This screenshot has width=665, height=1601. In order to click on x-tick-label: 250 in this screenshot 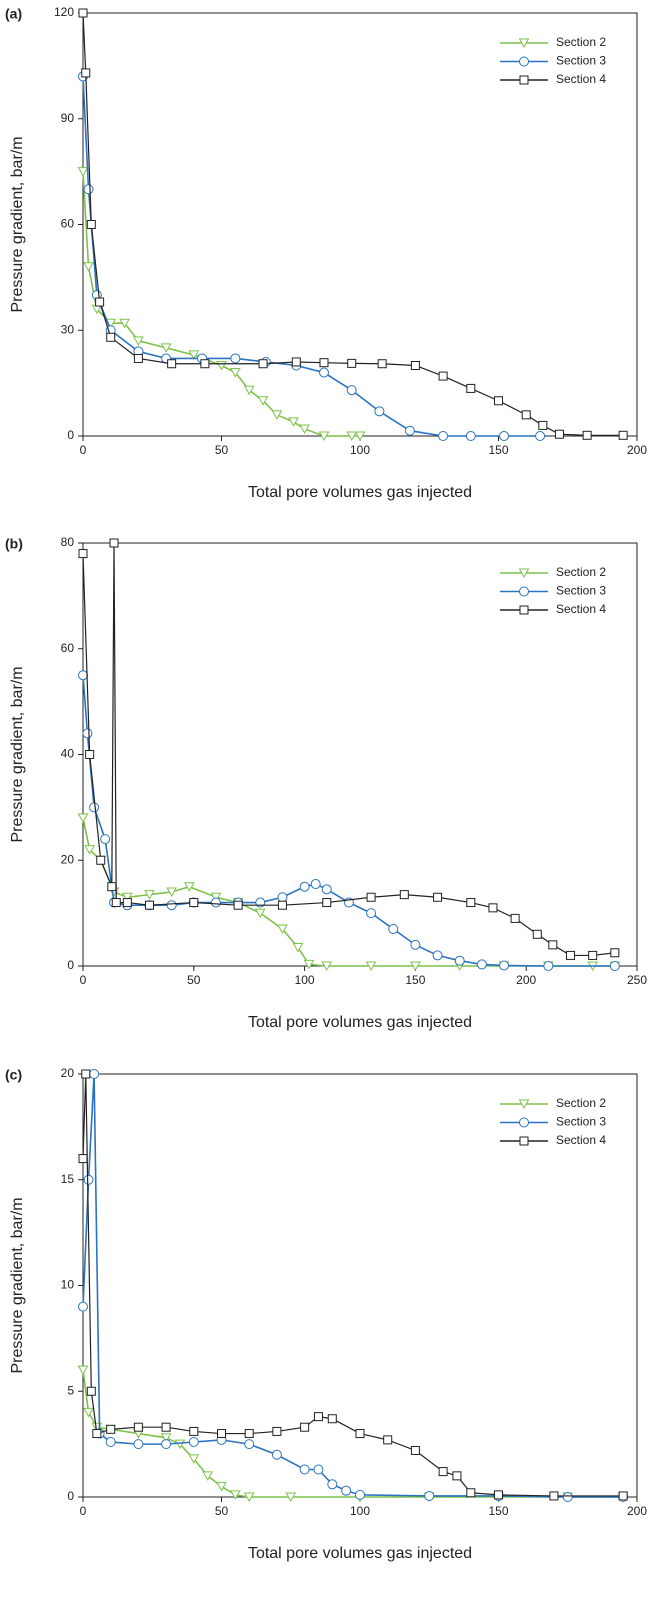, I will do `click(637, 980)`.